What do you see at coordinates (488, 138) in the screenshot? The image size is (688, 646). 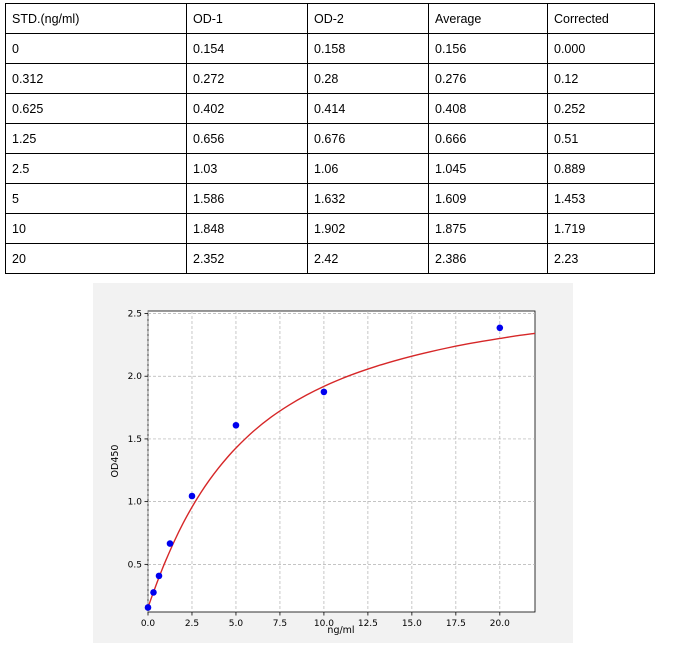 I see `table-cell: 0.666` at bounding box center [488, 138].